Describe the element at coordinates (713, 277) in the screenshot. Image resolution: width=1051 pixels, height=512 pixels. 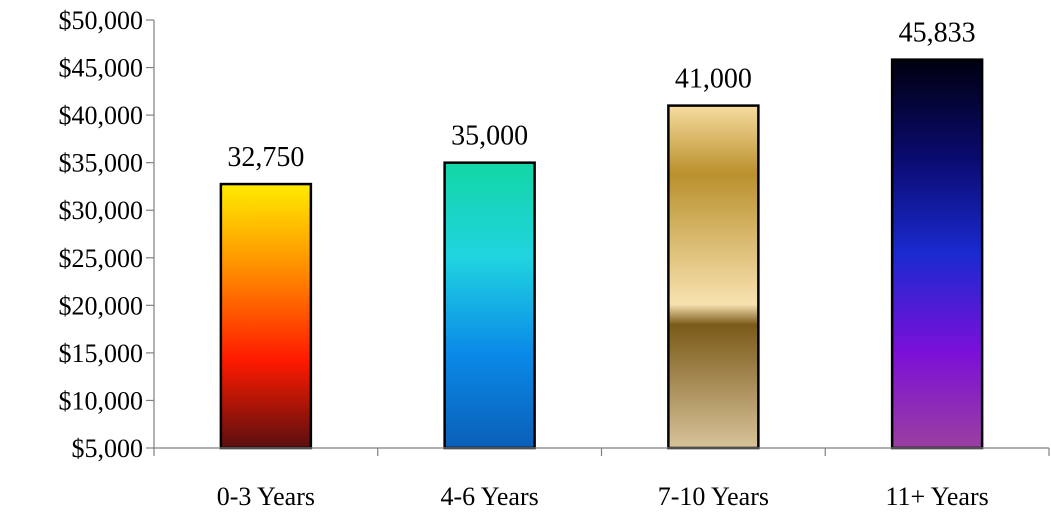
I see `bar-7-10-years` at that location.